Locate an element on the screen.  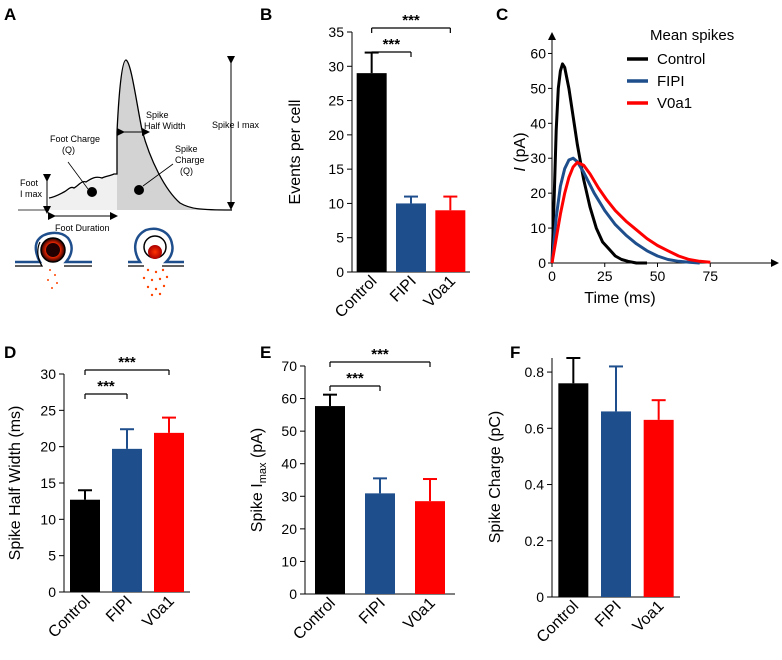
y-tick-label: 0.4 is located at coordinates (535, 485).